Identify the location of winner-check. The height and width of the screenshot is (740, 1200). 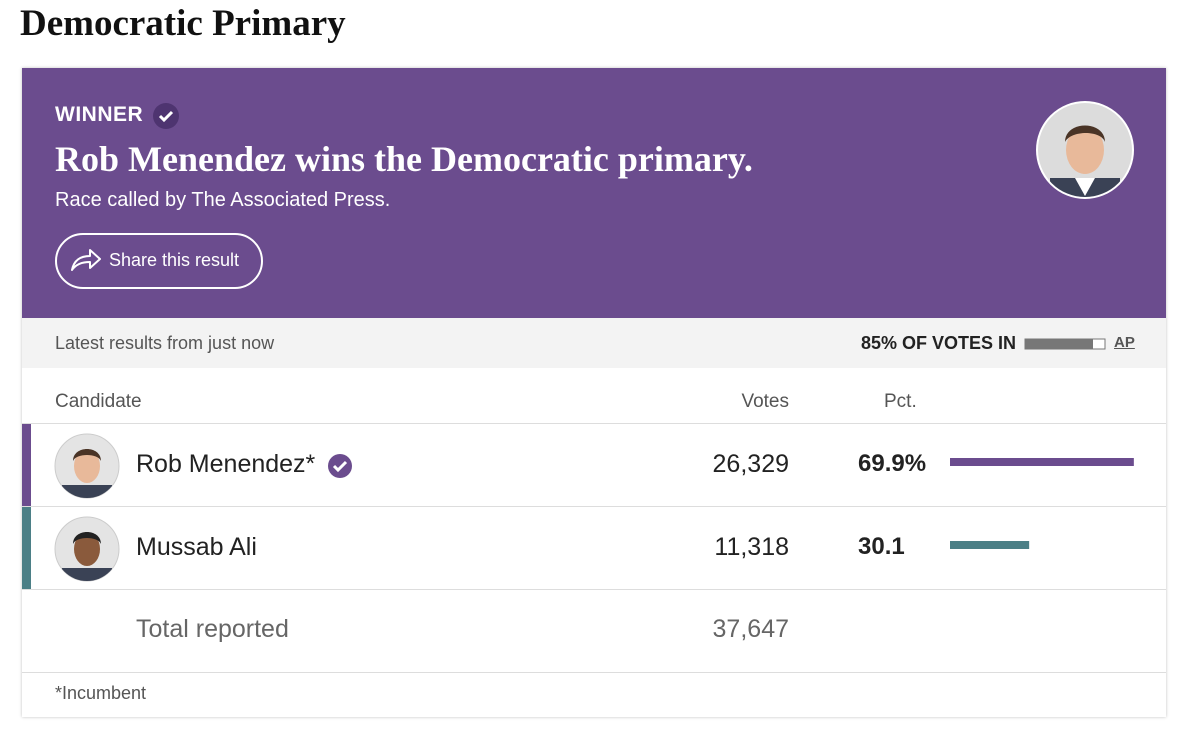
(340, 466).